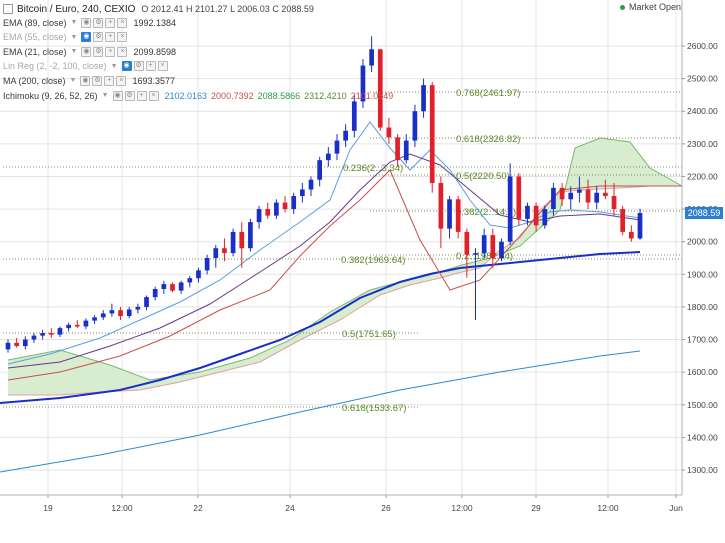 The width and height of the screenshot is (725, 543). Describe the element at coordinates (702, 437) in the screenshot. I see `price-tick-label: 1400.00` at that location.